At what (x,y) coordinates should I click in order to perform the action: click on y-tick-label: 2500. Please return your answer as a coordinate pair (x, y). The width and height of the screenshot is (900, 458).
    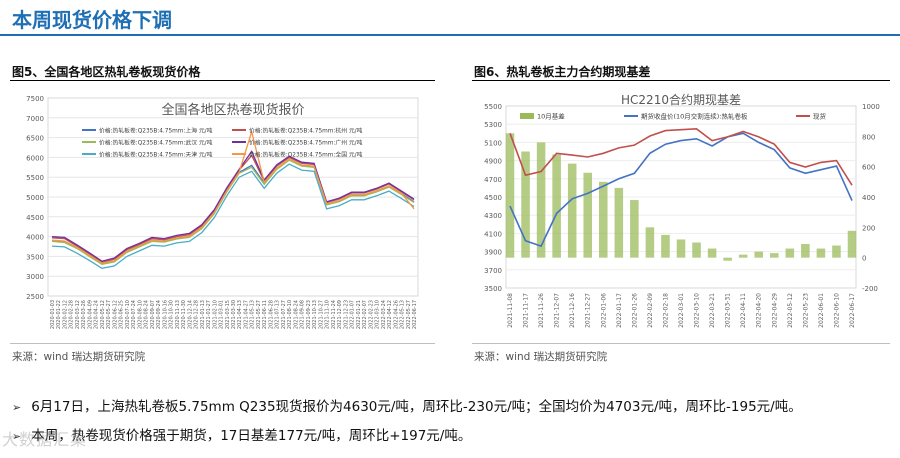
    Looking at the image, I should click on (35, 297).